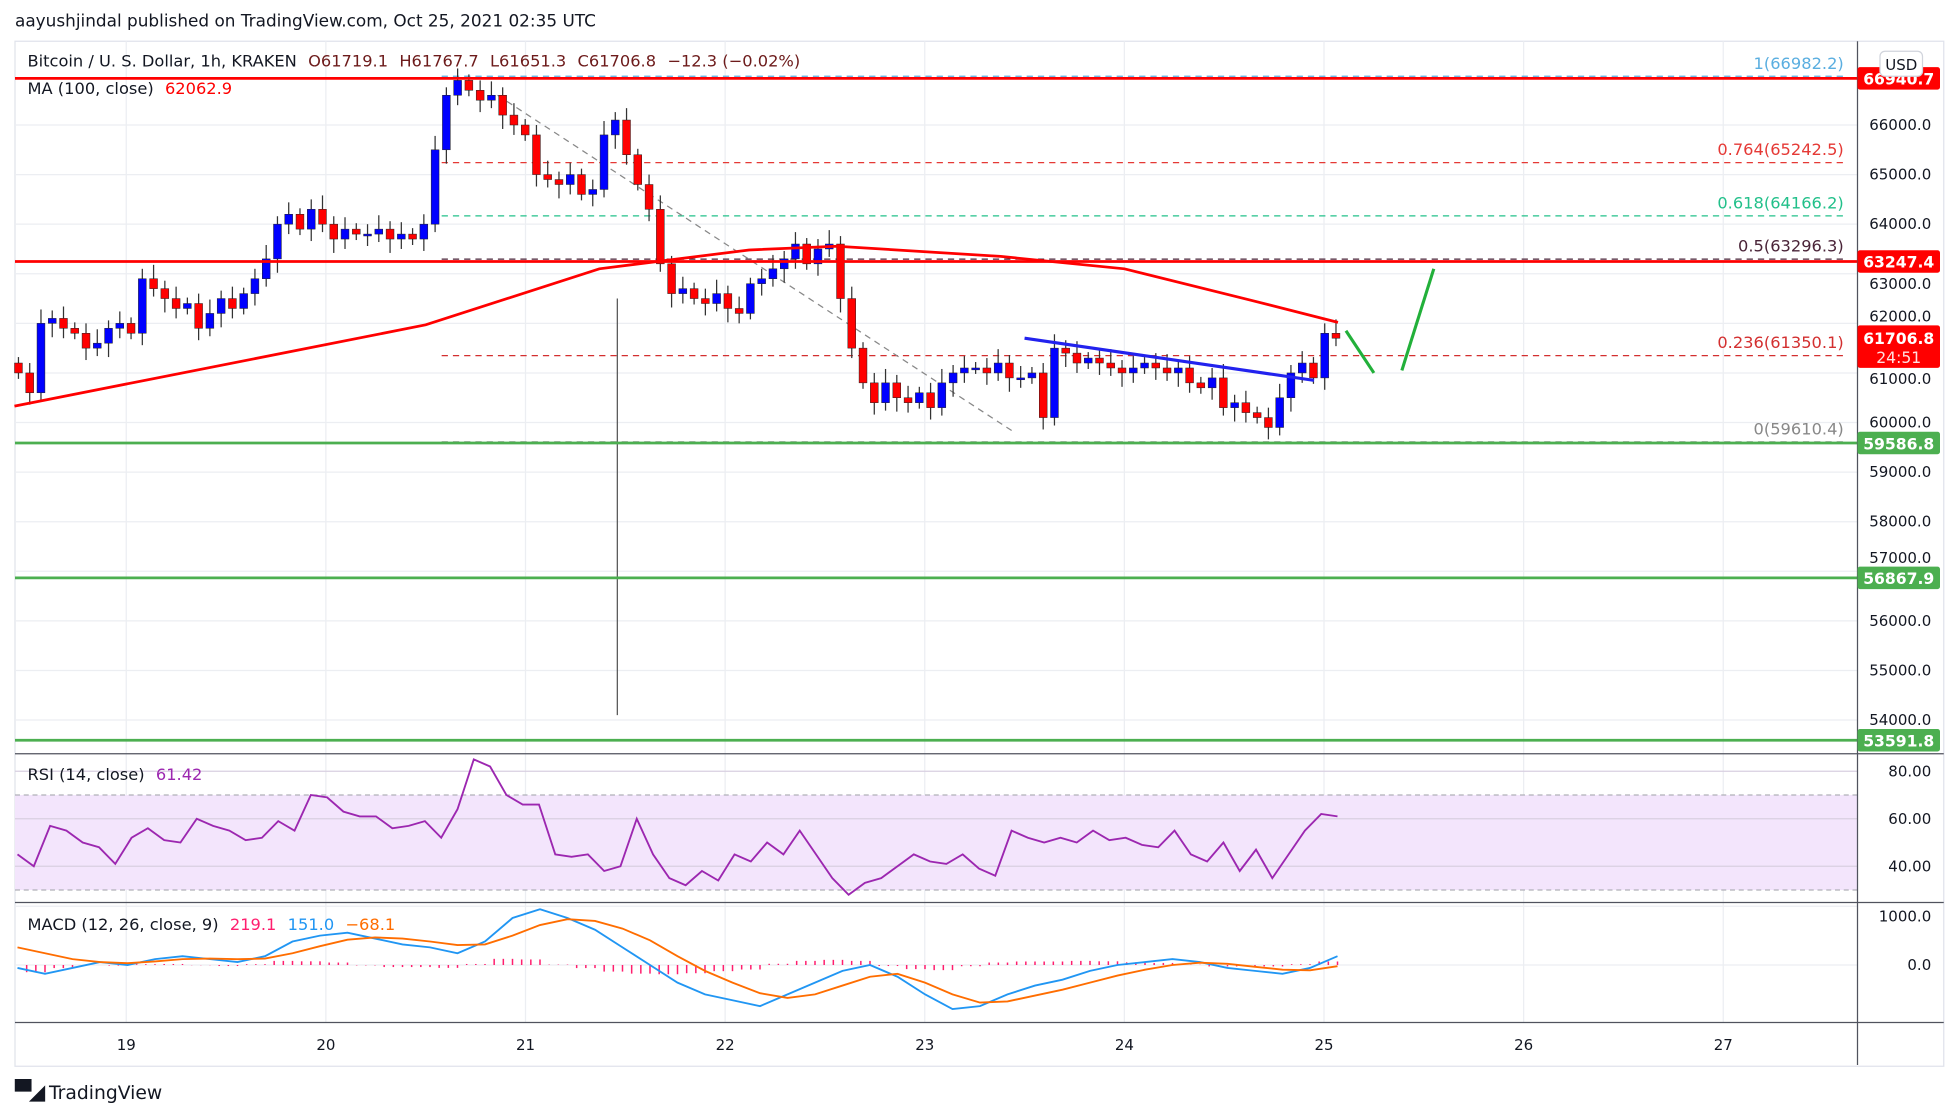 The width and height of the screenshot is (1950, 1113). Describe the element at coordinates (348, 62) in the screenshot. I see `ohlc-open: O61719.1` at that location.